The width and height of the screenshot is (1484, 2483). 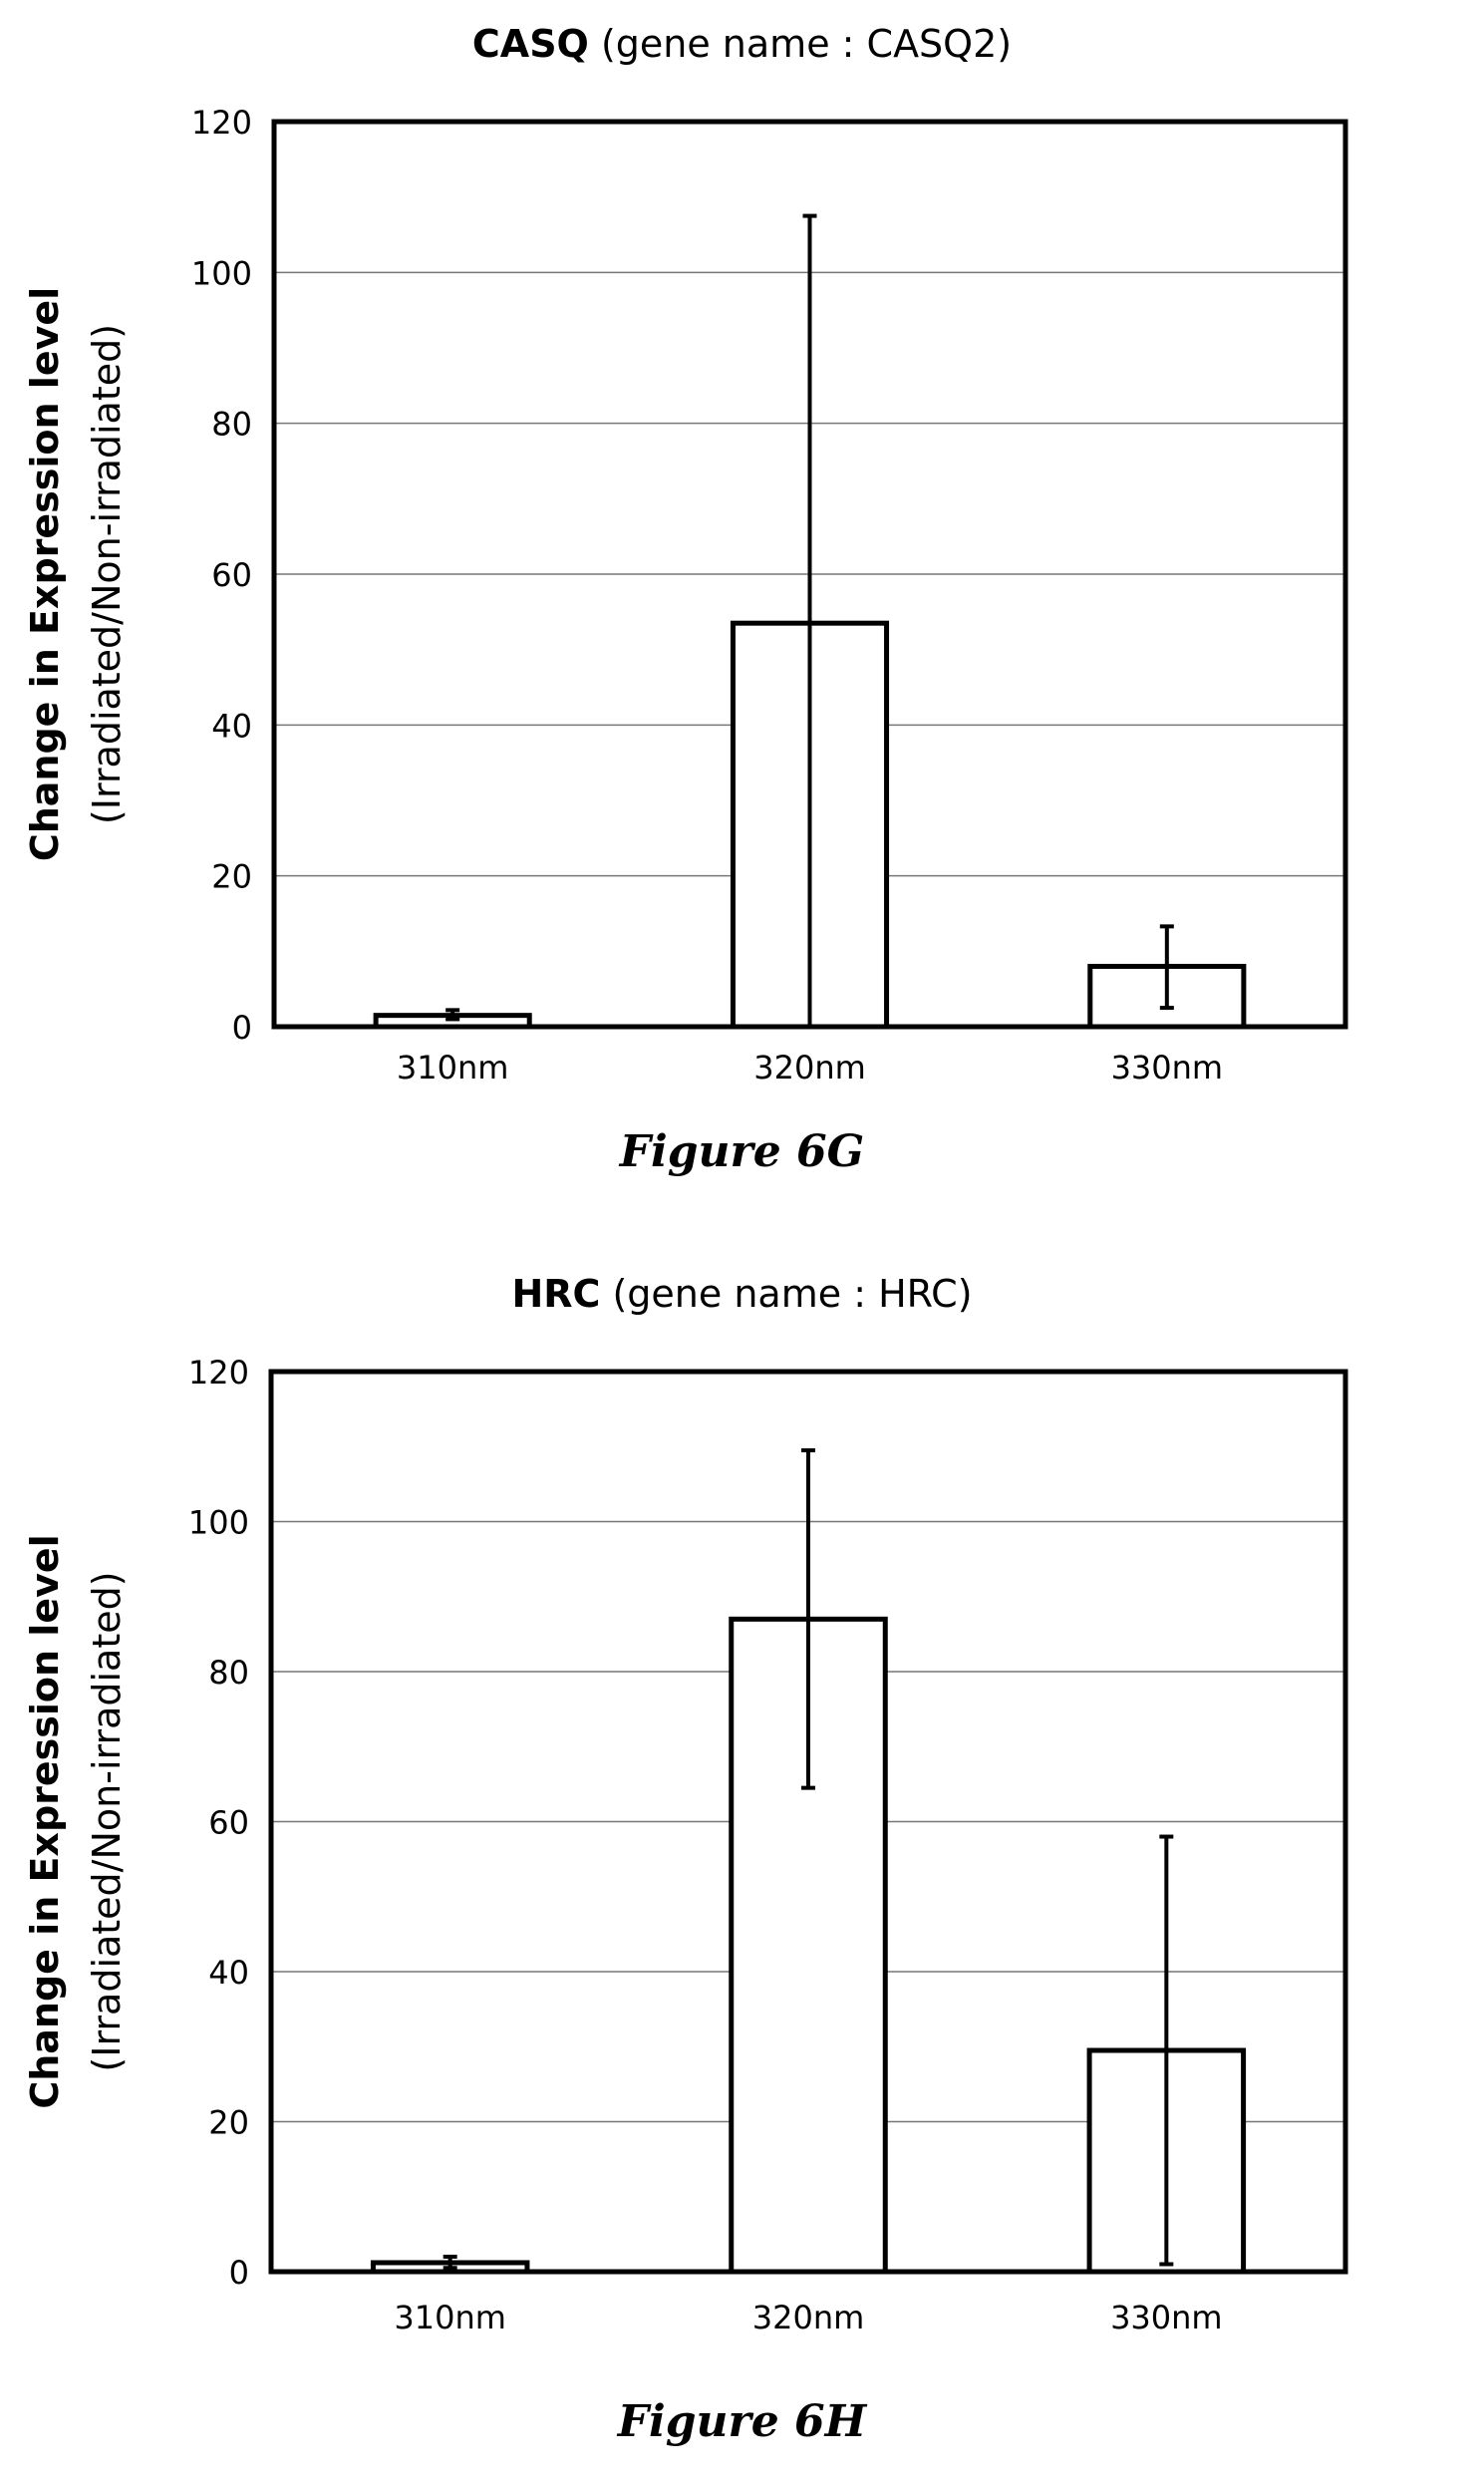 I want to click on chart-title-gene: CASQ, so click(x=530, y=44).